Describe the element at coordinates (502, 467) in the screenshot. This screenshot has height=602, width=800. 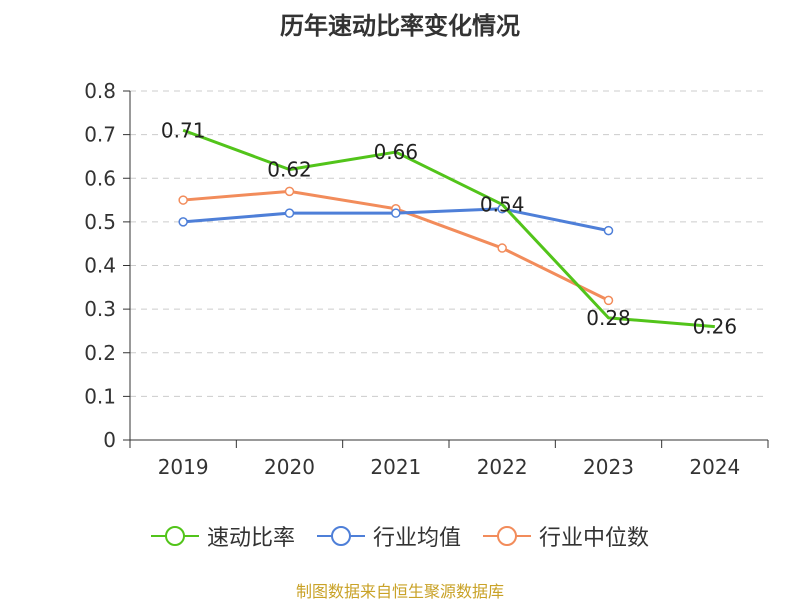
I see `x-tick-label: 2022` at that location.